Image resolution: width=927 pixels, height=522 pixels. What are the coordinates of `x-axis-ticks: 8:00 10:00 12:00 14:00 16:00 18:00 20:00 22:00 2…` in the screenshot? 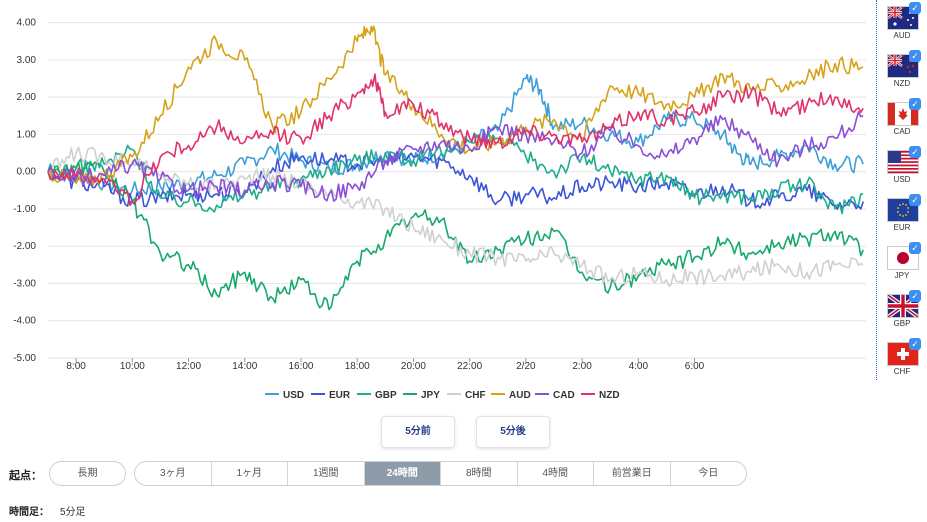 It's located at (385, 365).